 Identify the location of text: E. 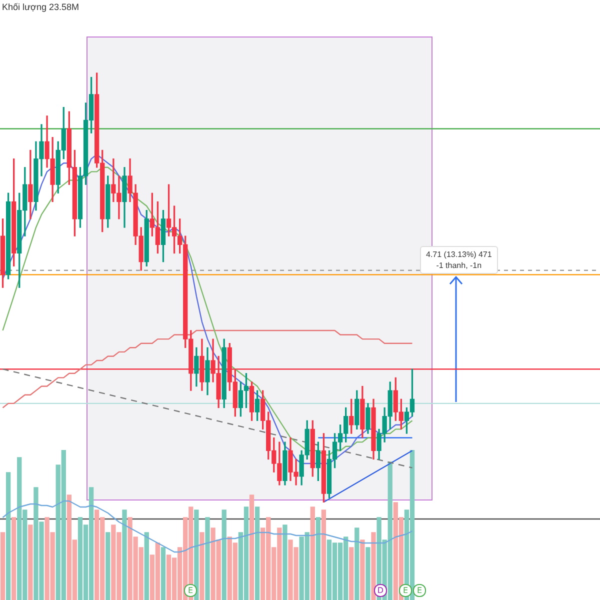
(419, 590).